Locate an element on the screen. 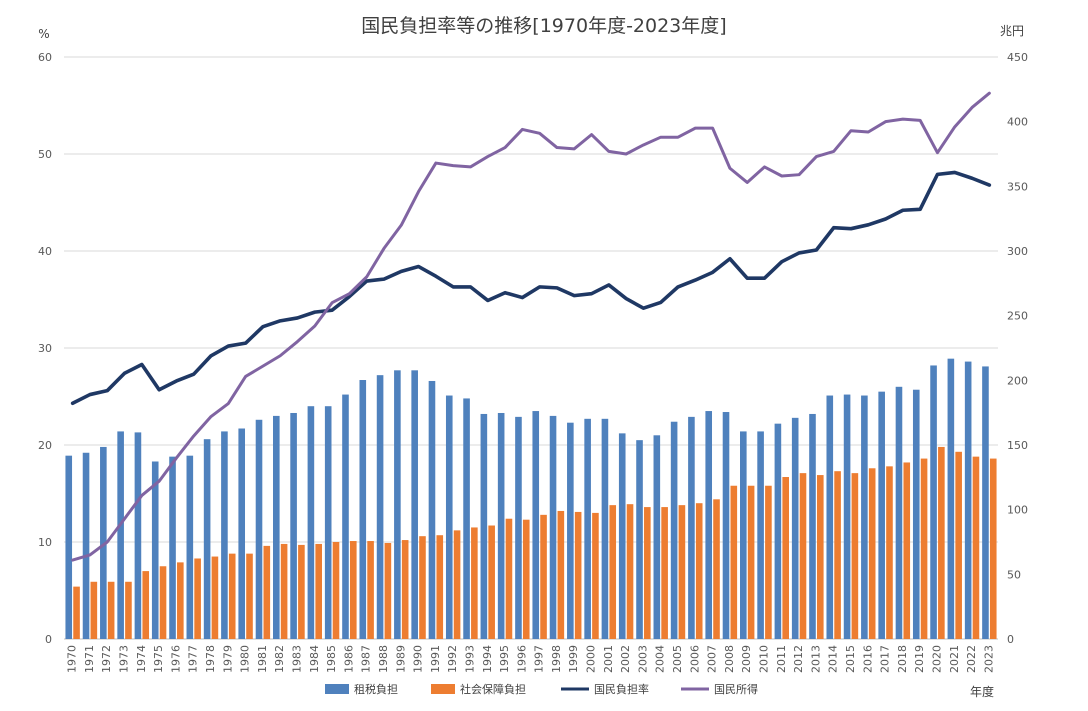  x-tick-label: 1972 is located at coordinates (106, 659).